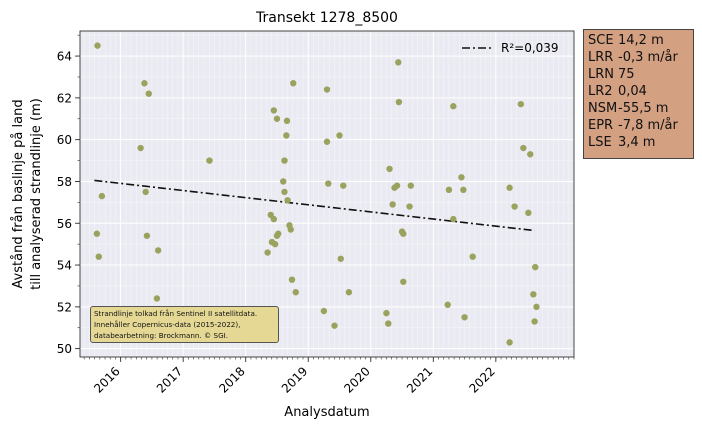 The image size is (702, 431). What do you see at coordinates (64, 224) in the screenshot?
I see `y-tick-label: 56` at bounding box center [64, 224].